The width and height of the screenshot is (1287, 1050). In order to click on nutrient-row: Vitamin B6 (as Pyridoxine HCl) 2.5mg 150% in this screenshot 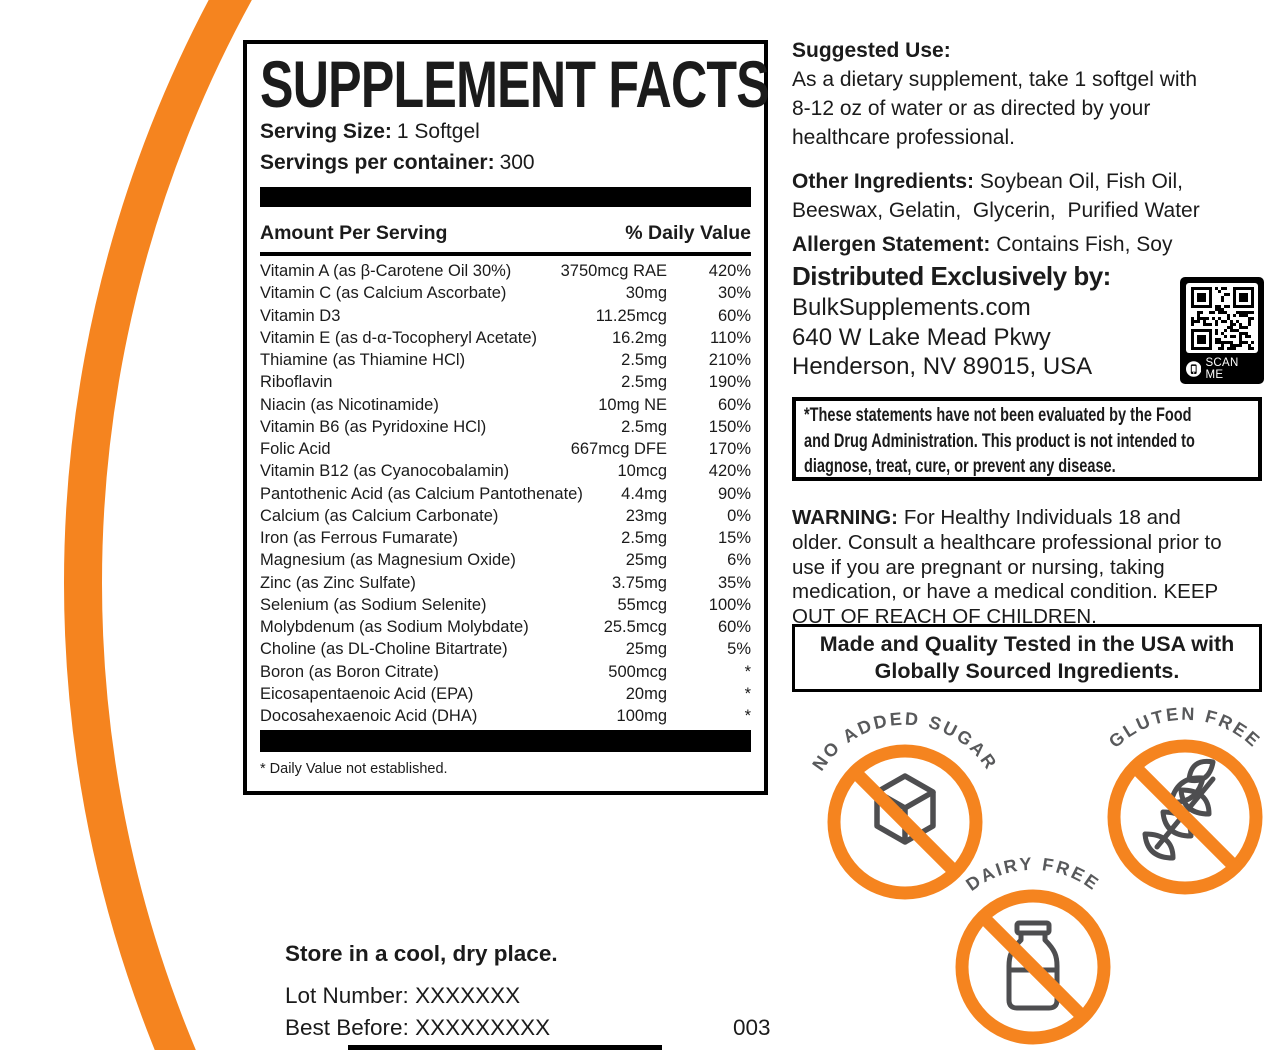, I will do `click(505, 427)`.